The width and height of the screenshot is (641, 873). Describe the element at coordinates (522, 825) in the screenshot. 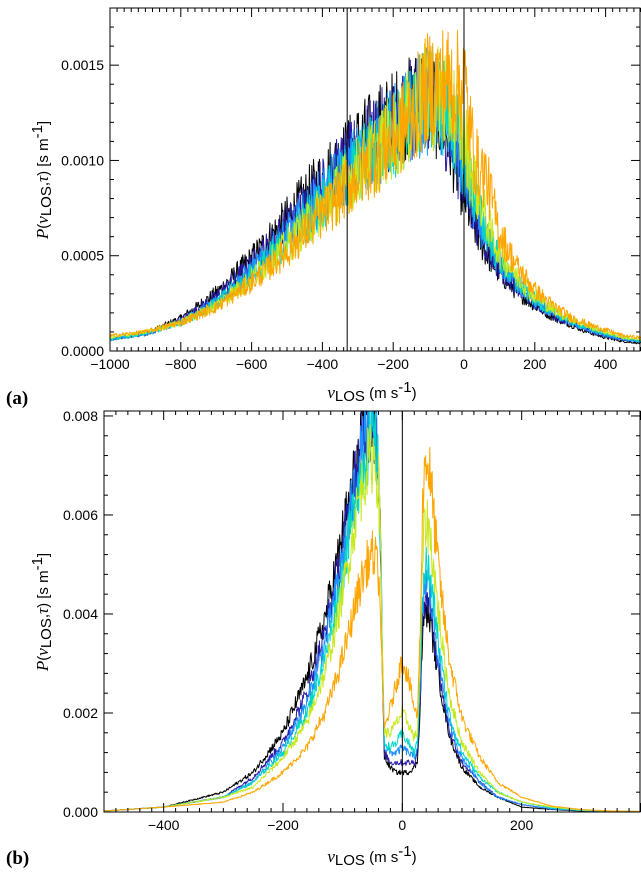

I see `panel-b-x-tick-label: 200` at that location.